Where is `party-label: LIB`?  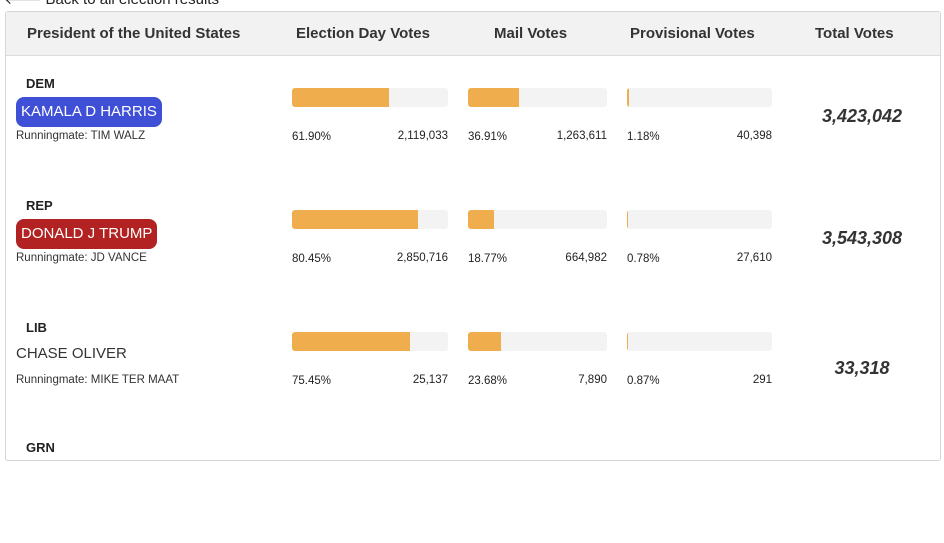
party-label: LIB is located at coordinates (36, 327).